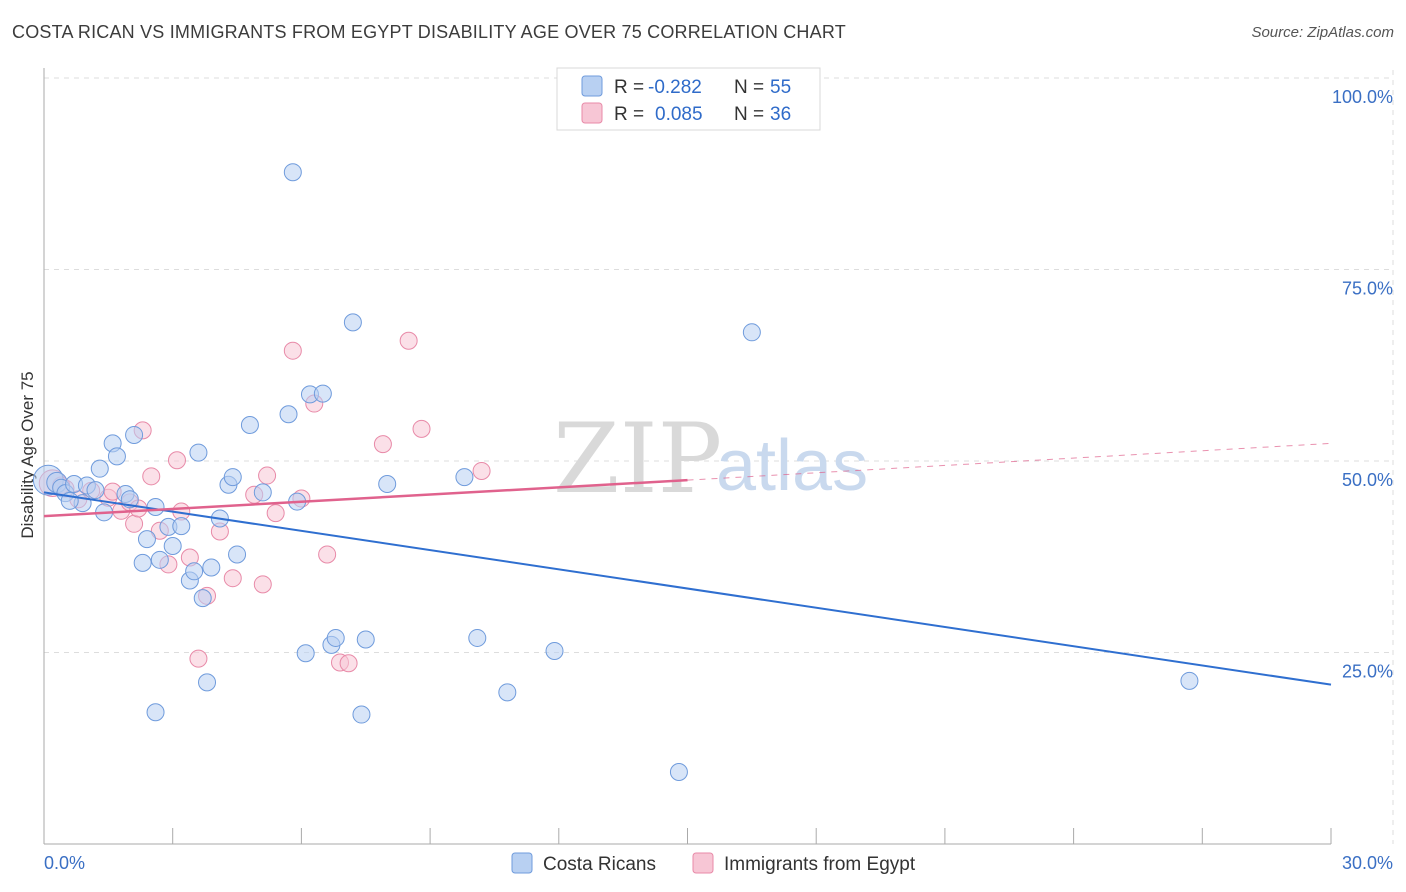 This screenshot has width=1406, height=892. What do you see at coordinates (592, 86) in the screenshot?
I see `legend-swatch-blue` at bounding box center [592, 86].